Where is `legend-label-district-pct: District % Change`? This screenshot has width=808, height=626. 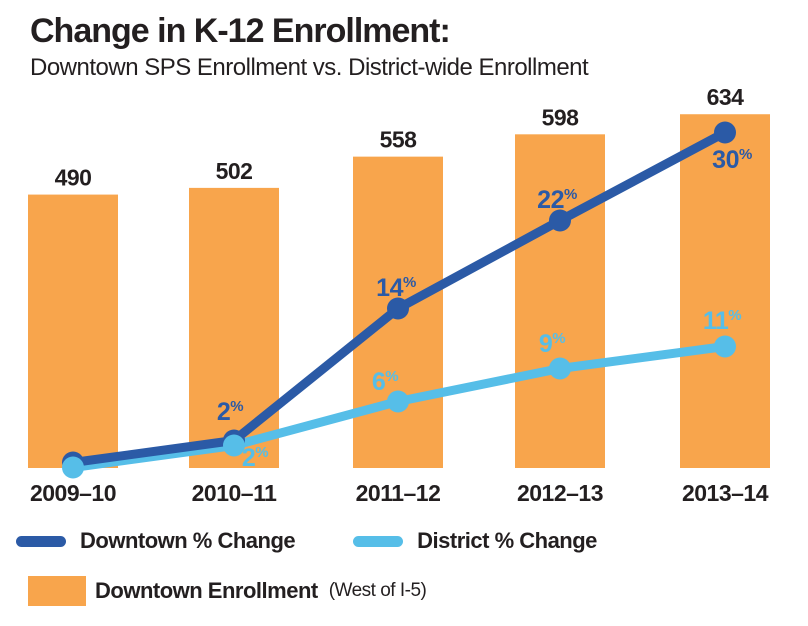 legend-label-district-pct: District % Change is located at coordinates (507, 540).